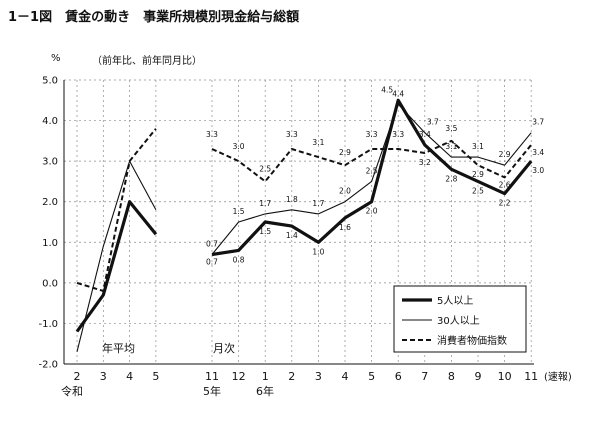 Image resolution: width=600 pixels, height=423 pixels. Describe the element at coordinates (371, 376) in the screenshot. I see `x-tick-label-monthly: 5` at that location.